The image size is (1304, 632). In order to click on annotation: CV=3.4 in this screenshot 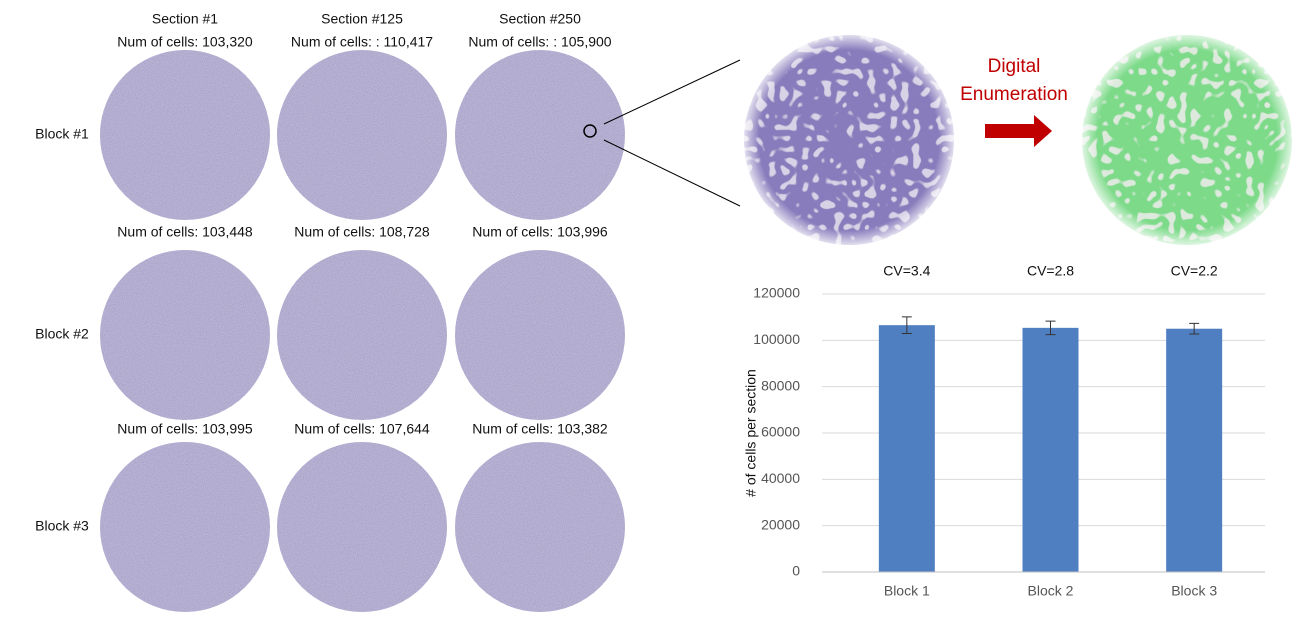, I will do `click(906, 271)`.